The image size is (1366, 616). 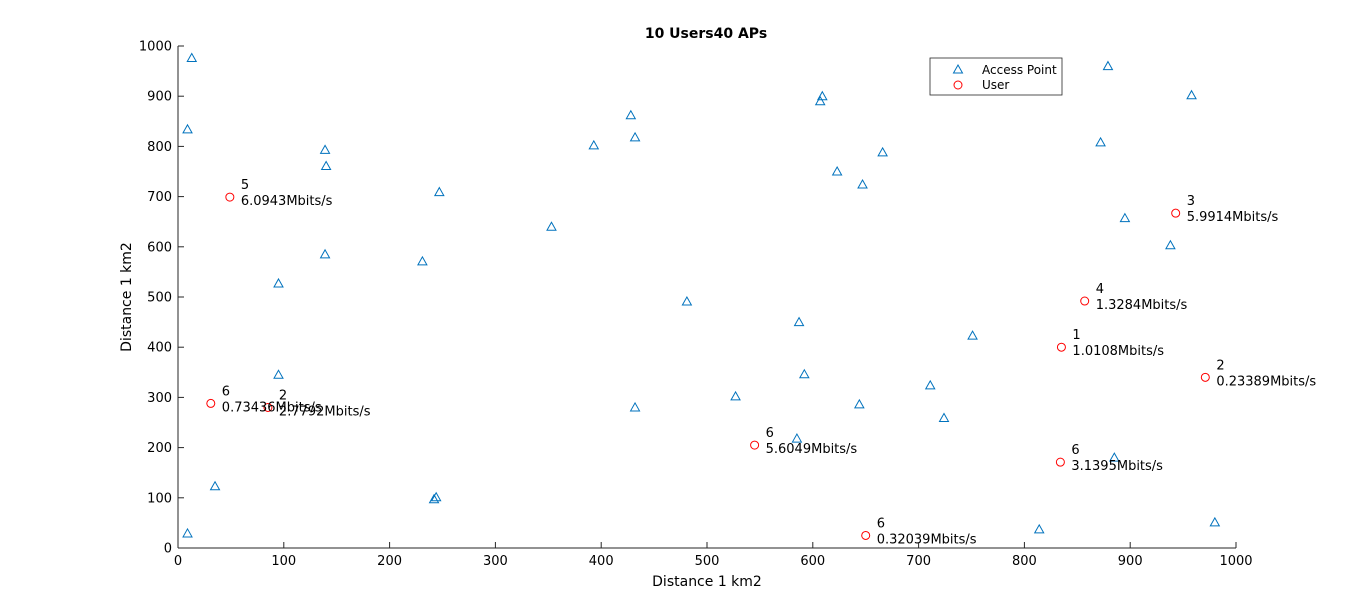 I want to click on legend: Access Point User, so click(x=996, y=76).